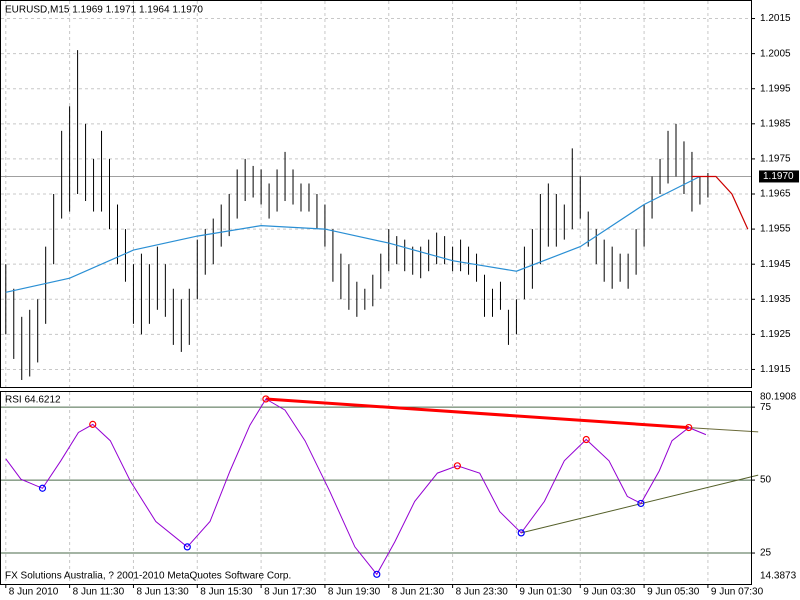 The image size is (800, 600). What do you see at coordinates (775, 334) in the screenshot?
I see `y-tick-label: 1.1925` at bounding box center [775, 334].